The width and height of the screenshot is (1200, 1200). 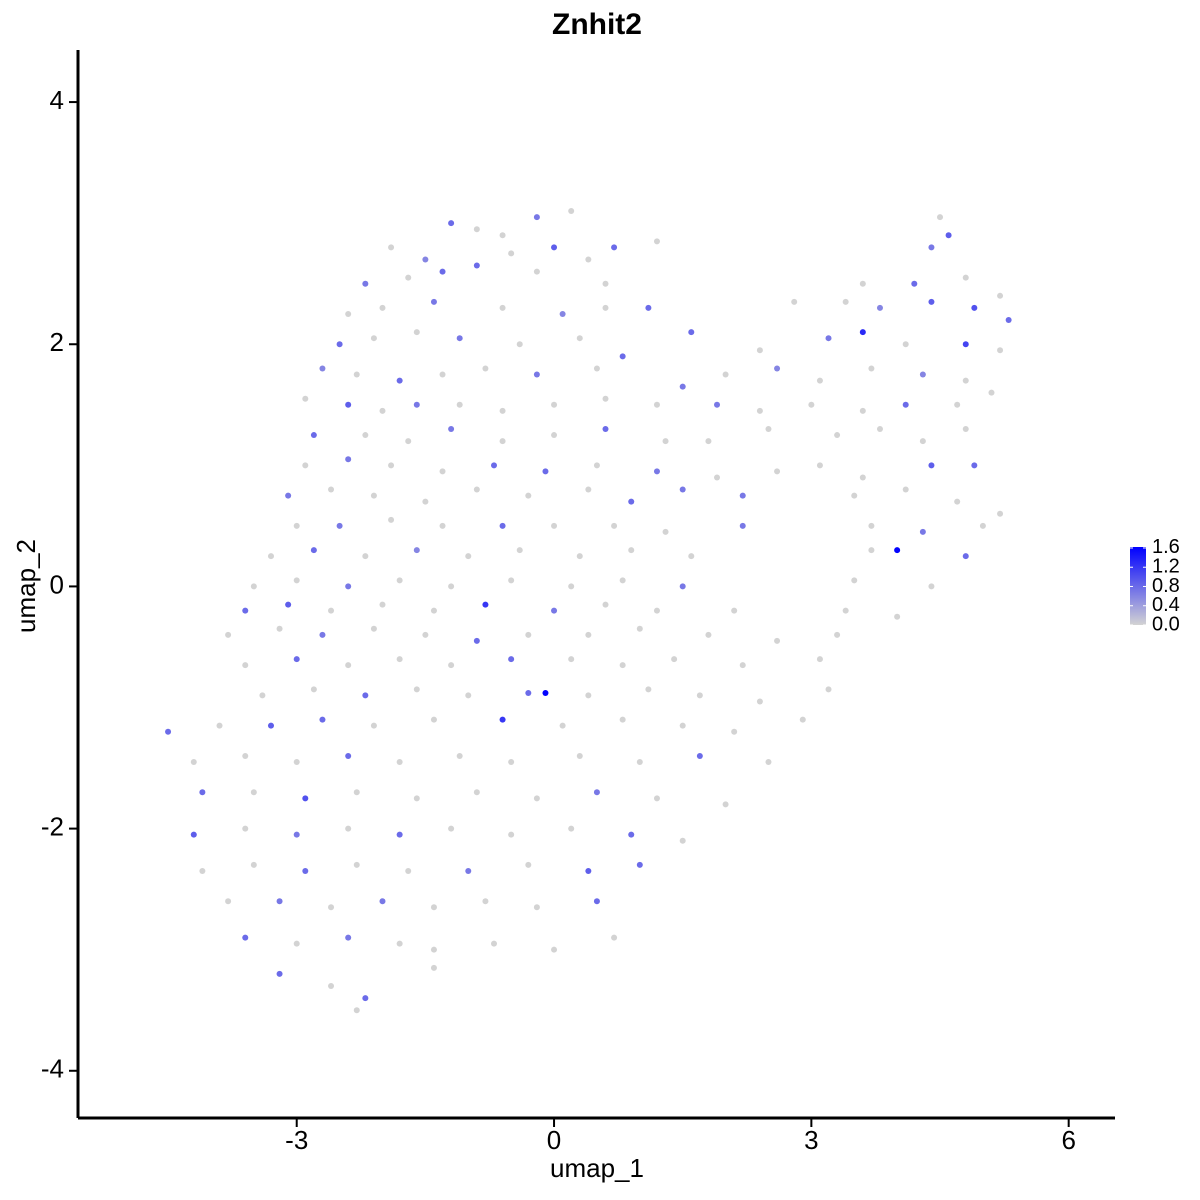 I want to click on x-tick-label: -3, so click(x=296, y=1140).